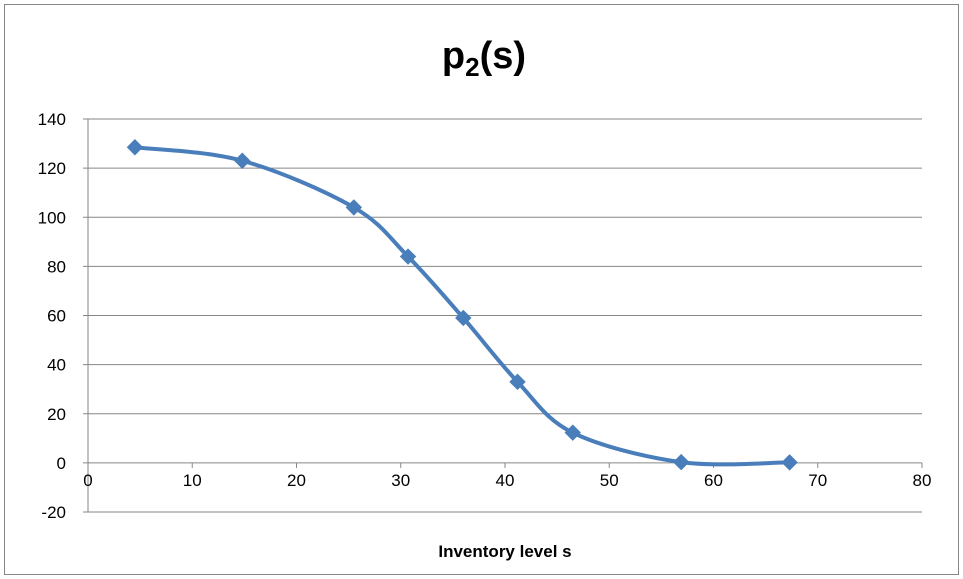 This screenshot has width=963, height=579. What do you see at coordinates (61, 463) in the screenshot?
I see `y-tick-label: 0` at bounding box center [61, 463].